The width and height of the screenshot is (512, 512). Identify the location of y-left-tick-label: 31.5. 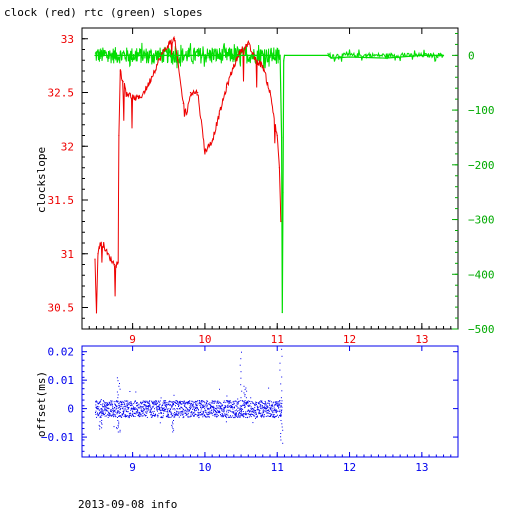
(61, 200).